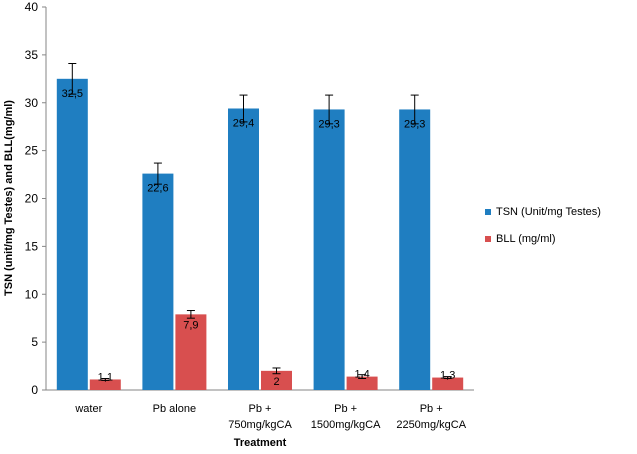 The height and width of the screenshot is (454, 637). I want to click on y-axis-ticks: 0 5 10 15 20 25 30 35 40, so click(35, 198).